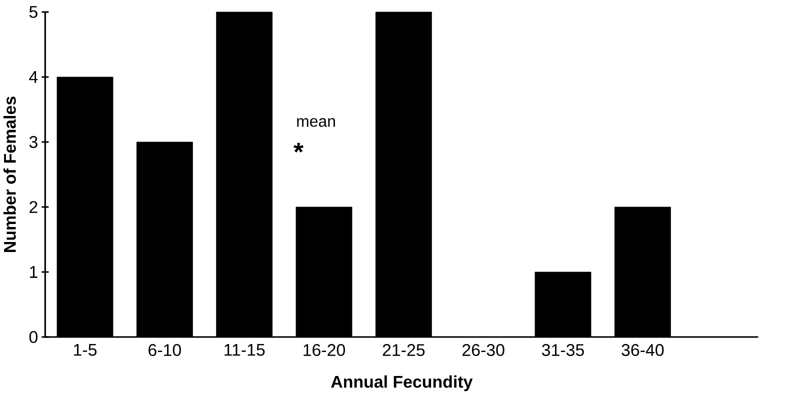  Describe the element at coordinates (299, 147) in the screenshot. I see `annotation: *` at that location.